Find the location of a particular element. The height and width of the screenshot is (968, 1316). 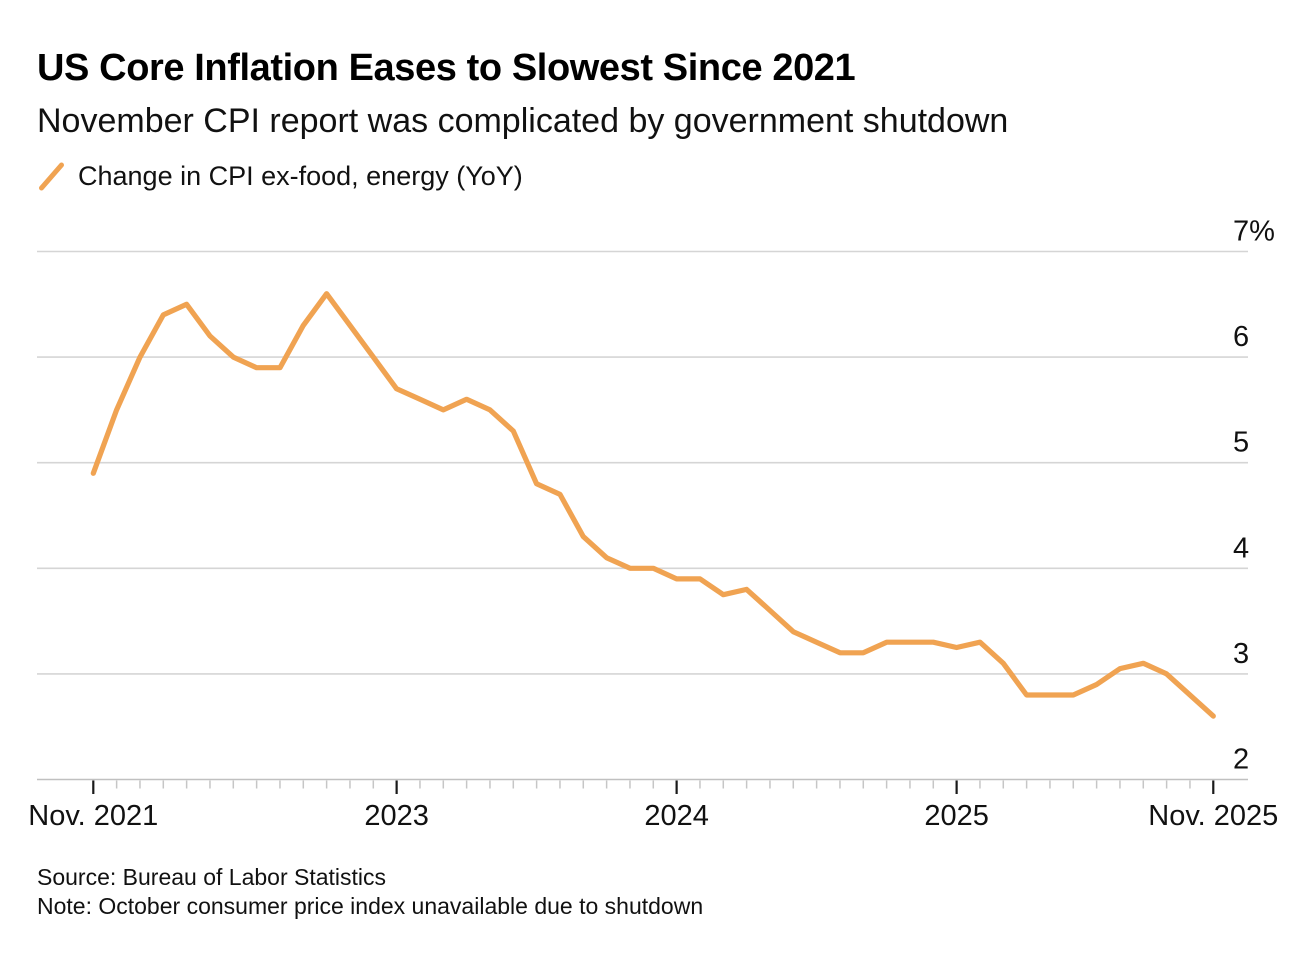

legend-label: Change in CPI ex-food, energy (YoY) is located at coordinates (300, 176).